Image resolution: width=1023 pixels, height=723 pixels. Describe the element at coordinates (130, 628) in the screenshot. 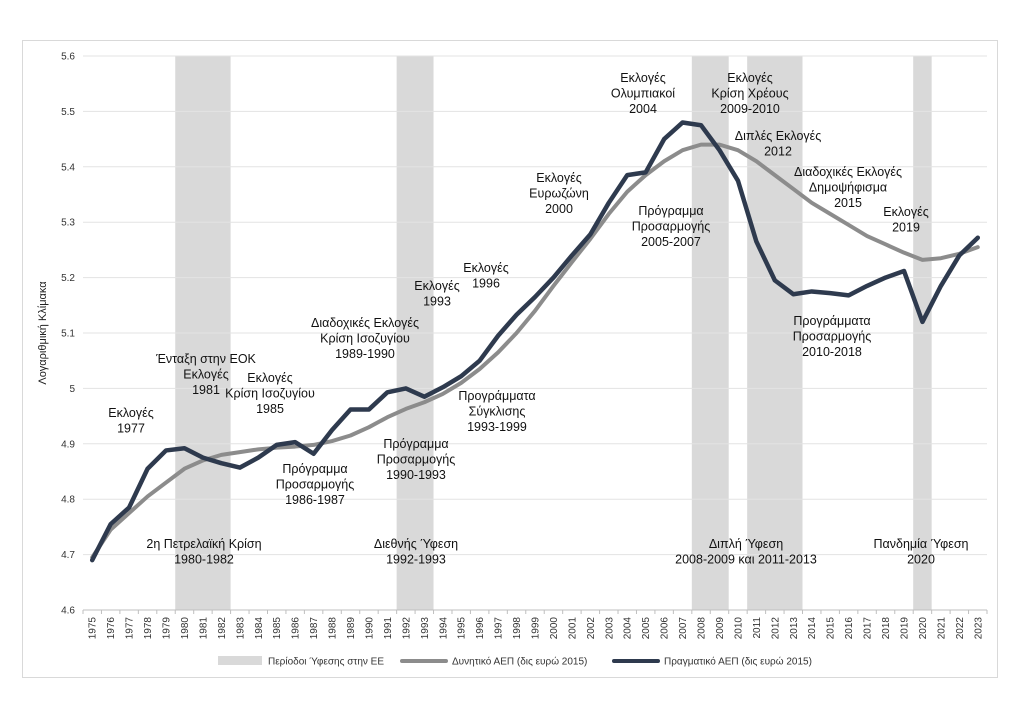

I see `x-tick-label: 1977` at that location.